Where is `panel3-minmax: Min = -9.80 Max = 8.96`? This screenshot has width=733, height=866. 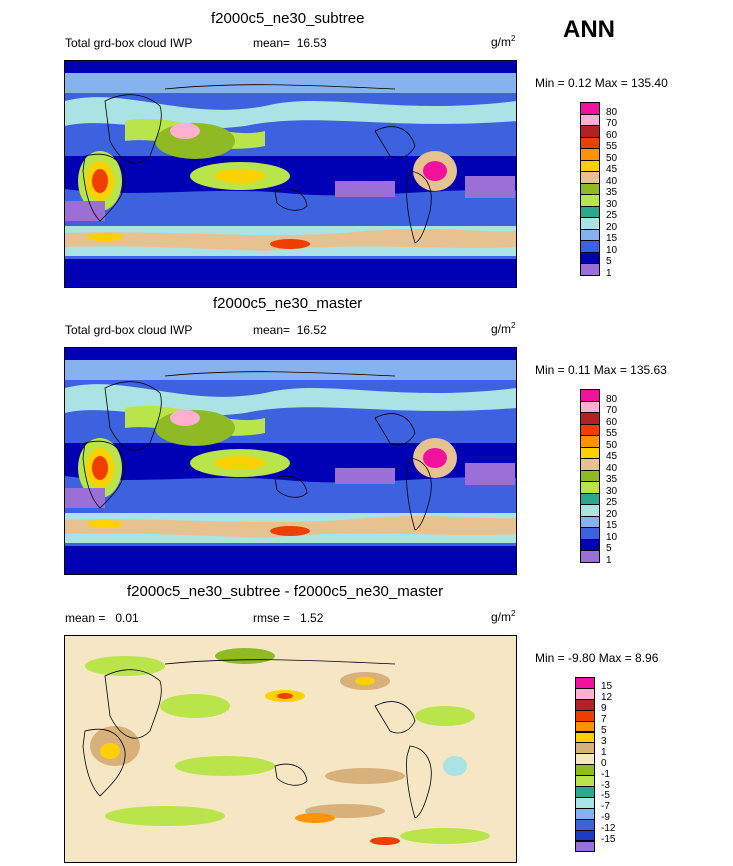
panel3-minmax: Min = -9.80 Max = 8.96 is located at coordinates (597, 658).